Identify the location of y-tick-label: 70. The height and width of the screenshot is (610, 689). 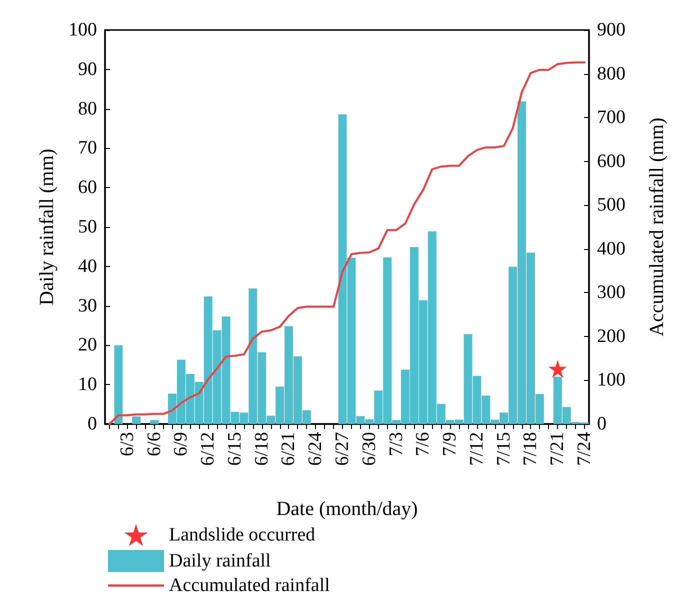
(87, 148).